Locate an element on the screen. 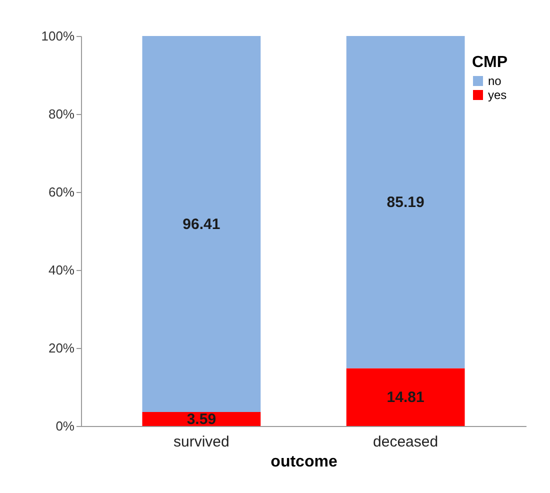  data-label: 14.81 is located at coordinates (405, 397).